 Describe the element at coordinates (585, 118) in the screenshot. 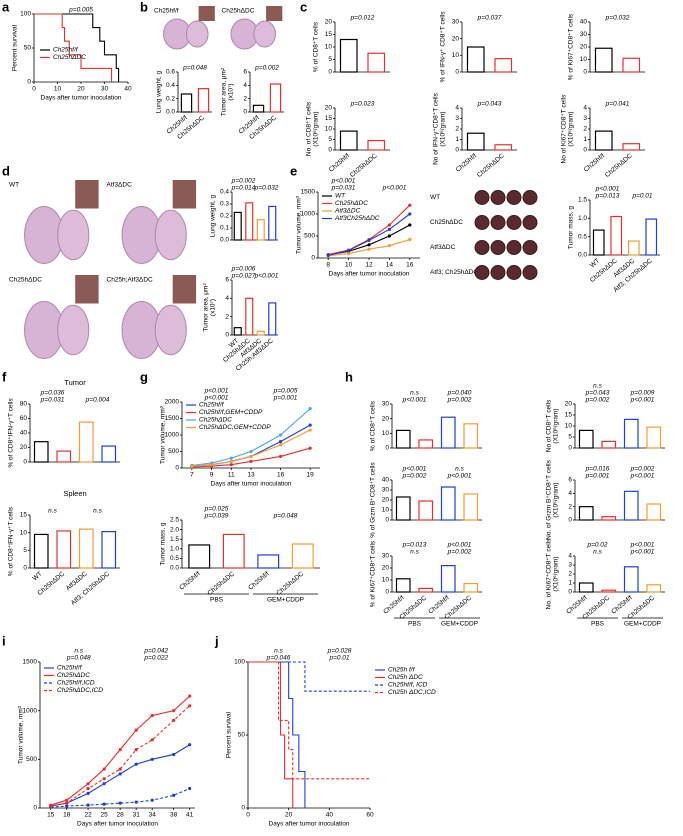

I see `y-tick-label: 3` at that location.